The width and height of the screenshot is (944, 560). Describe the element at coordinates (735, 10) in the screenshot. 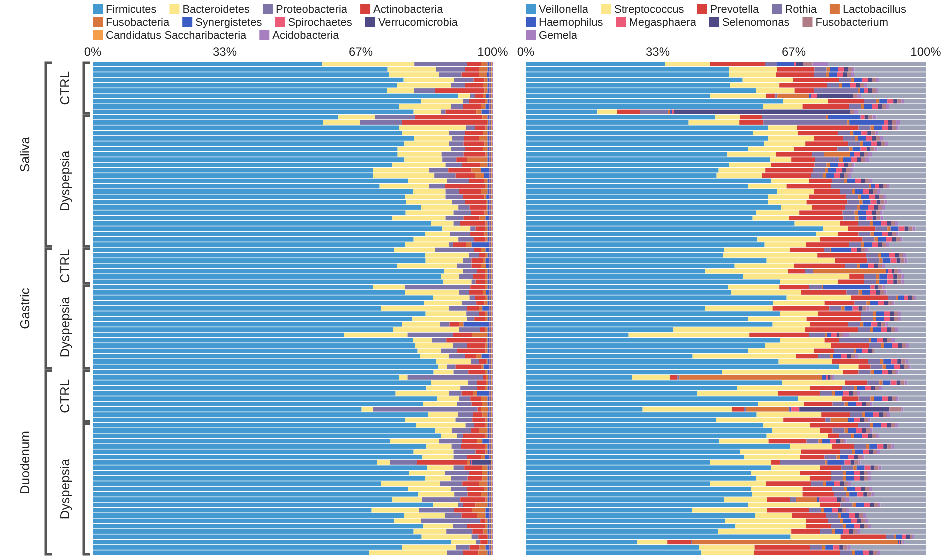

I see `legend-label: Prevotella` at that location.